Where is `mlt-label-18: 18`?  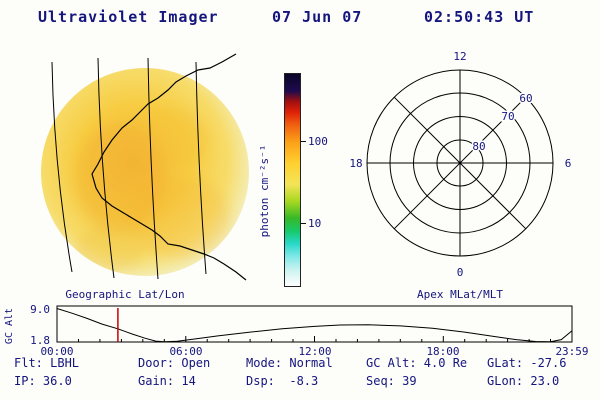
mlt-label-18: 18 is located at coordinates (355, 163).